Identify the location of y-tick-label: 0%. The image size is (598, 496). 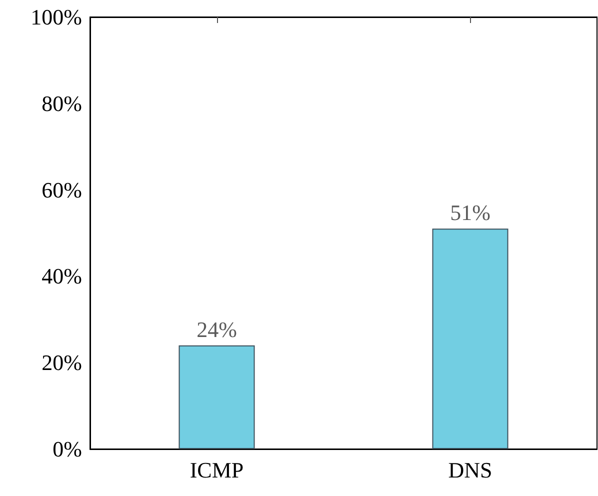
(67, 449).